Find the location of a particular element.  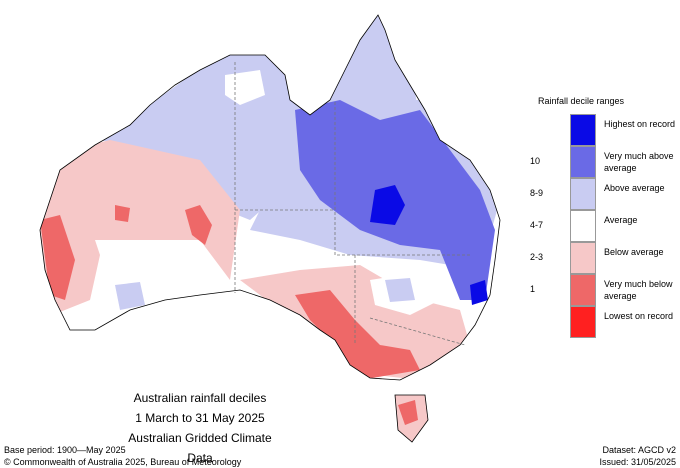

legend-decile: 4-7 is located at coordinates (537, 225).